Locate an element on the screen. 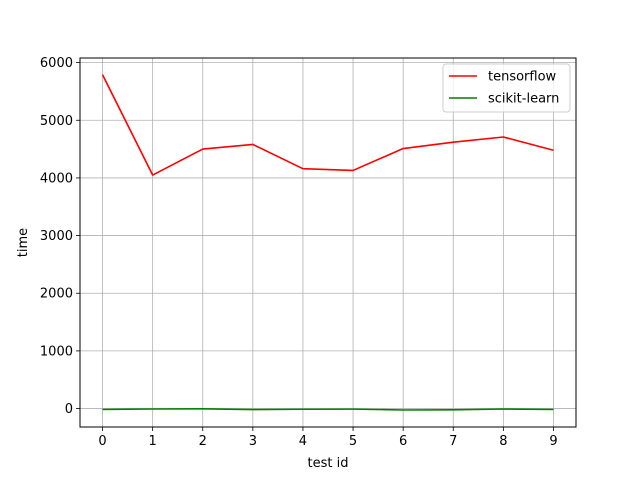  x-tick-label: 9 is located at coordinates (553, 441).